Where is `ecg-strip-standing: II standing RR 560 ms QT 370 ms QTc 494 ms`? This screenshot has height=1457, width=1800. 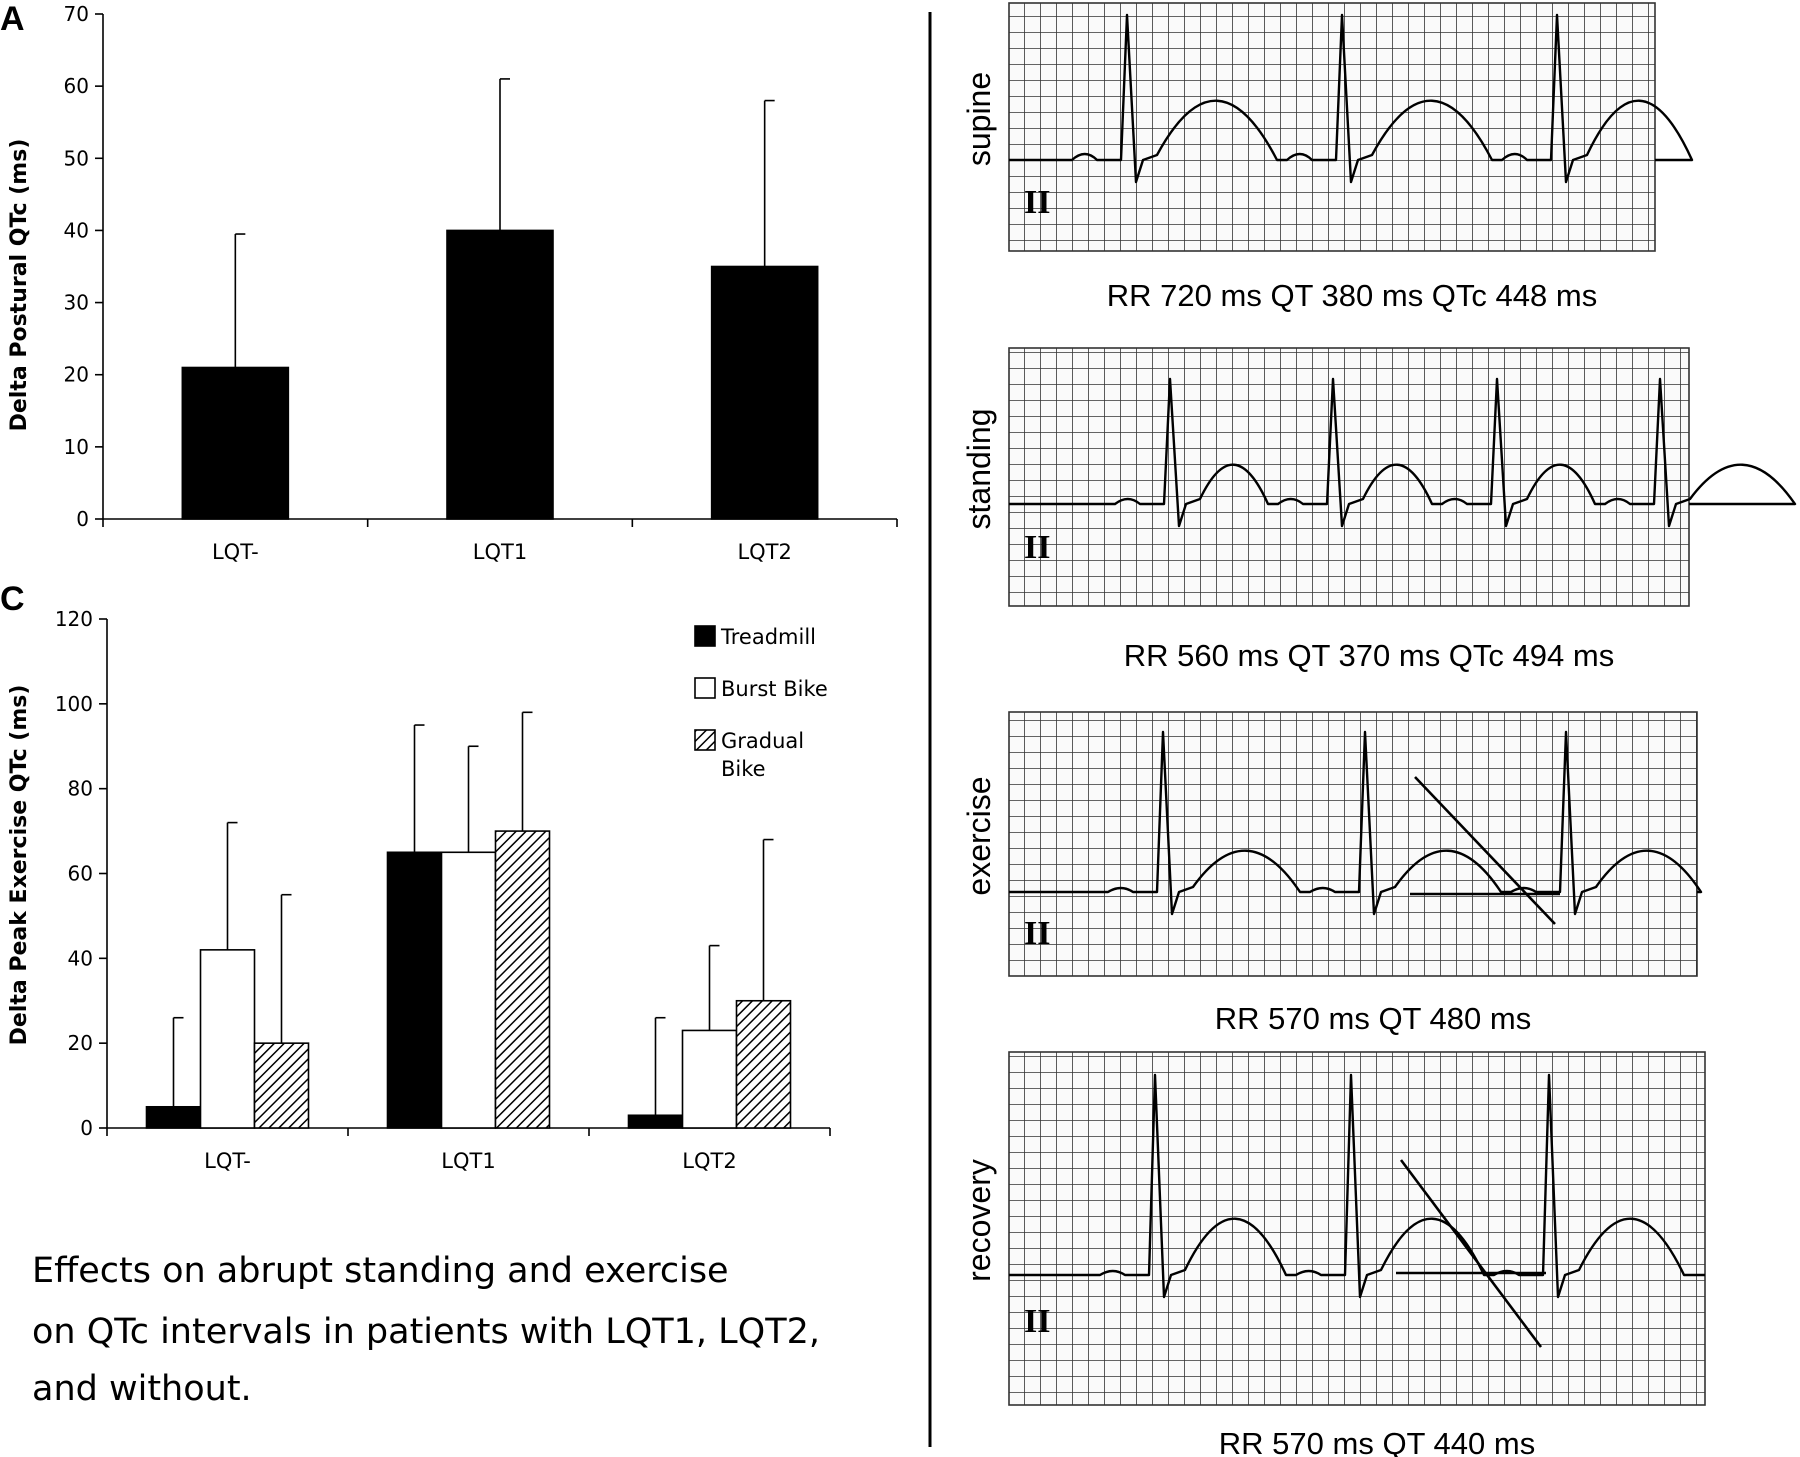
ecg-strip-standing: II standing RR 560 ms QT 370 ms QTc 494 ms is located at coordinates (1379, 510).